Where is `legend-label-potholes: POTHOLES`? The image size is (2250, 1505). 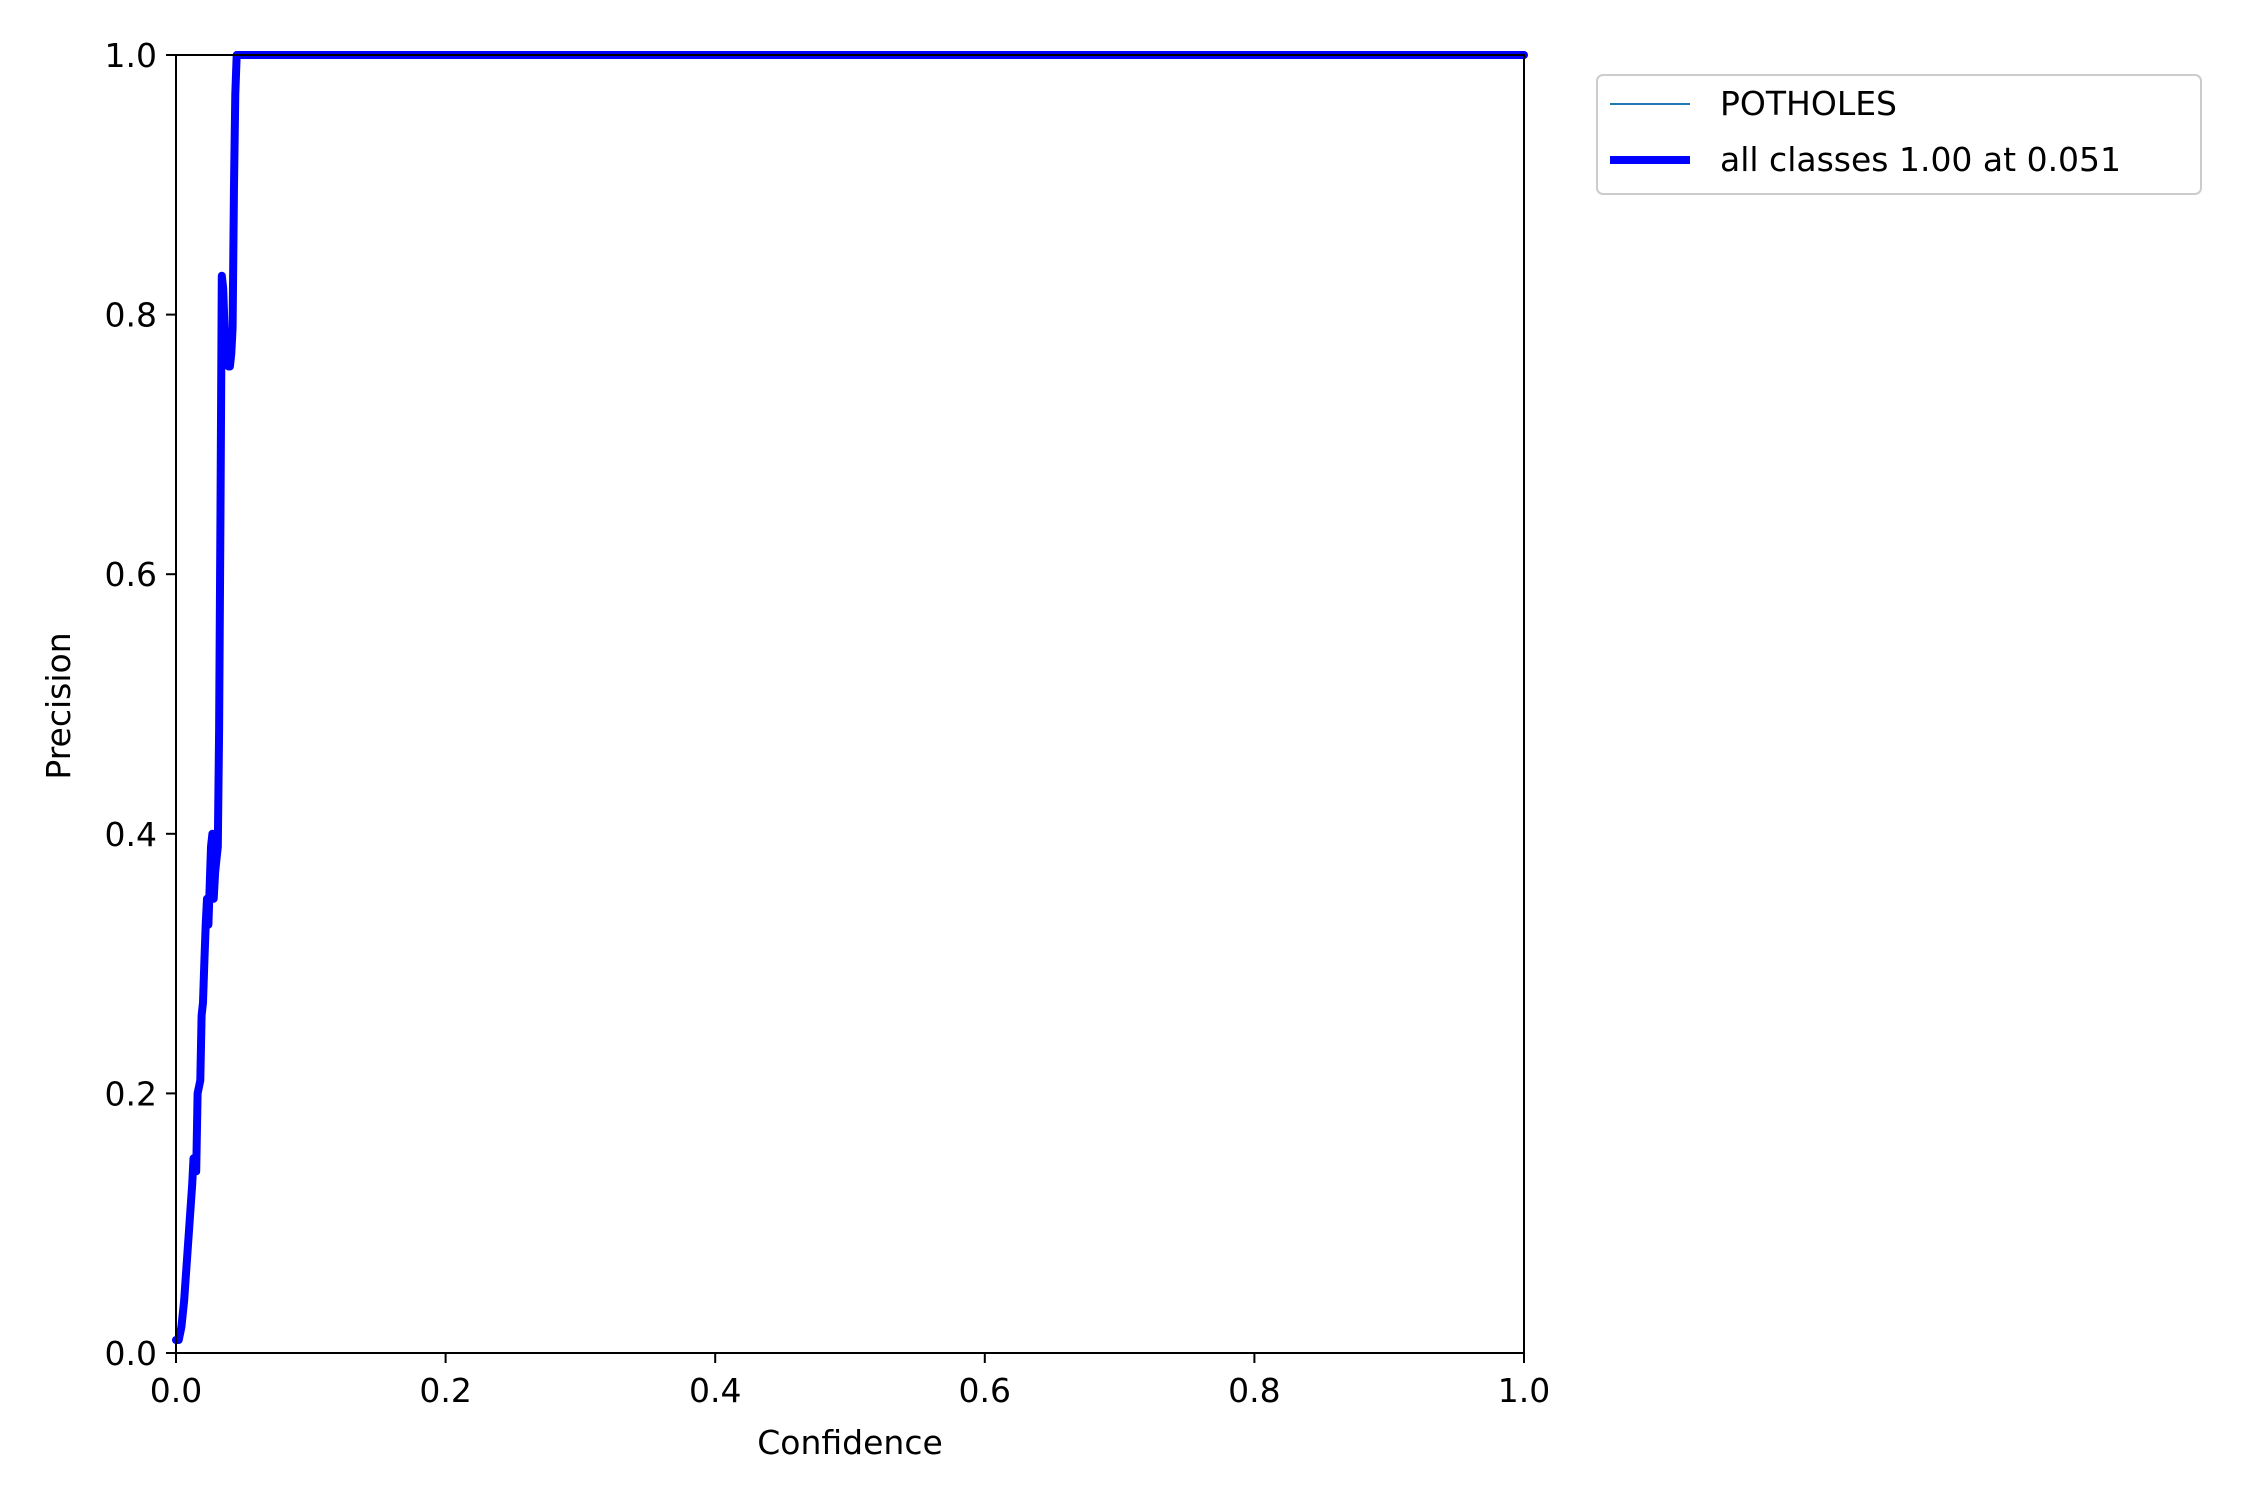 legend-label-potholes: POTHOLES is located at coordinates (1808, 103).